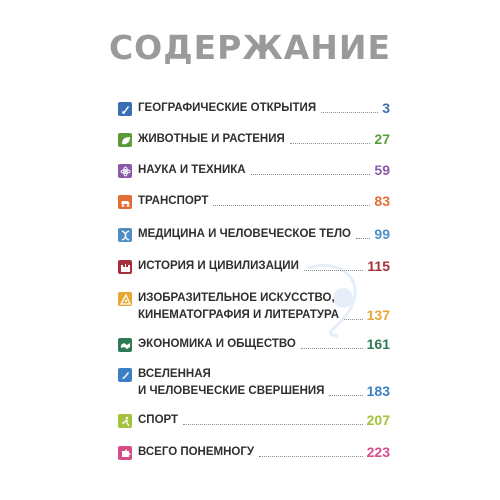 The width and height of the screenshot is (500, 500). I want to click on toc-entry: МЕДИЦИНА И ЧЕЛОВЕЧЕСКОЕ ТЕЛО 99, so click(254, 234).